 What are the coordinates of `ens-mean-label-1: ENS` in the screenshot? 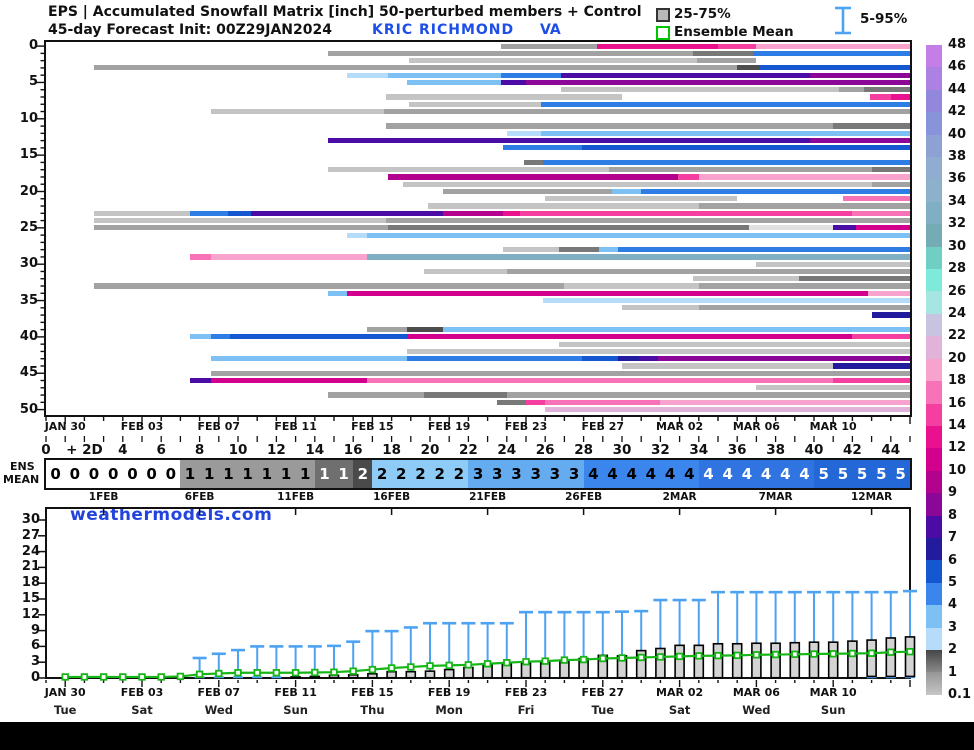 It's located at (22, 466).